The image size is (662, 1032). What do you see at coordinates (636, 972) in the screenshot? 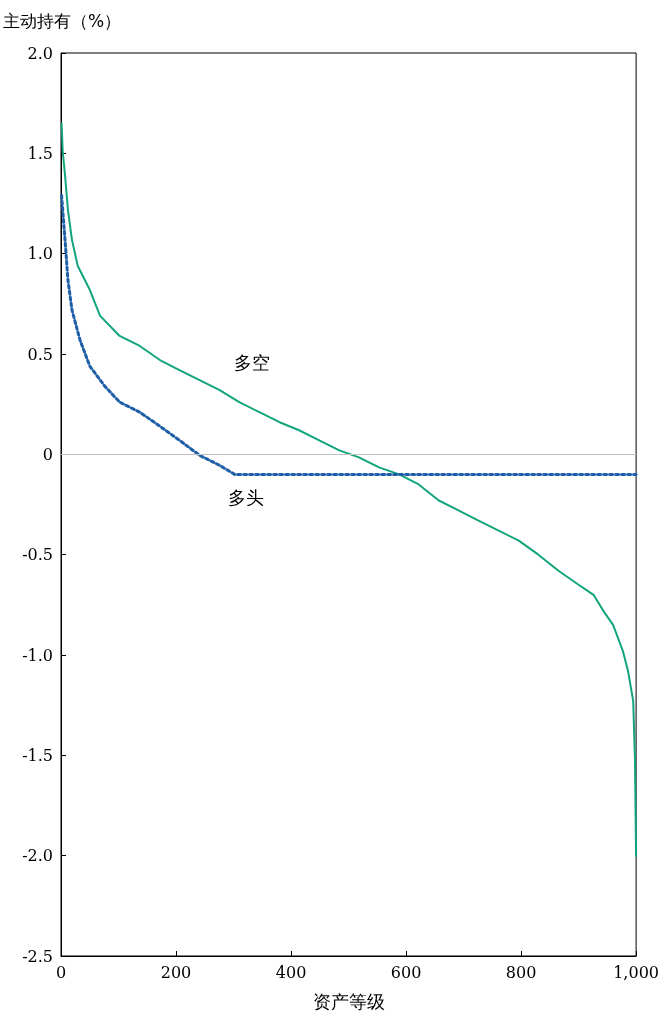
I see `x-tick-label: 1,000` at bounding box center [636, 972].